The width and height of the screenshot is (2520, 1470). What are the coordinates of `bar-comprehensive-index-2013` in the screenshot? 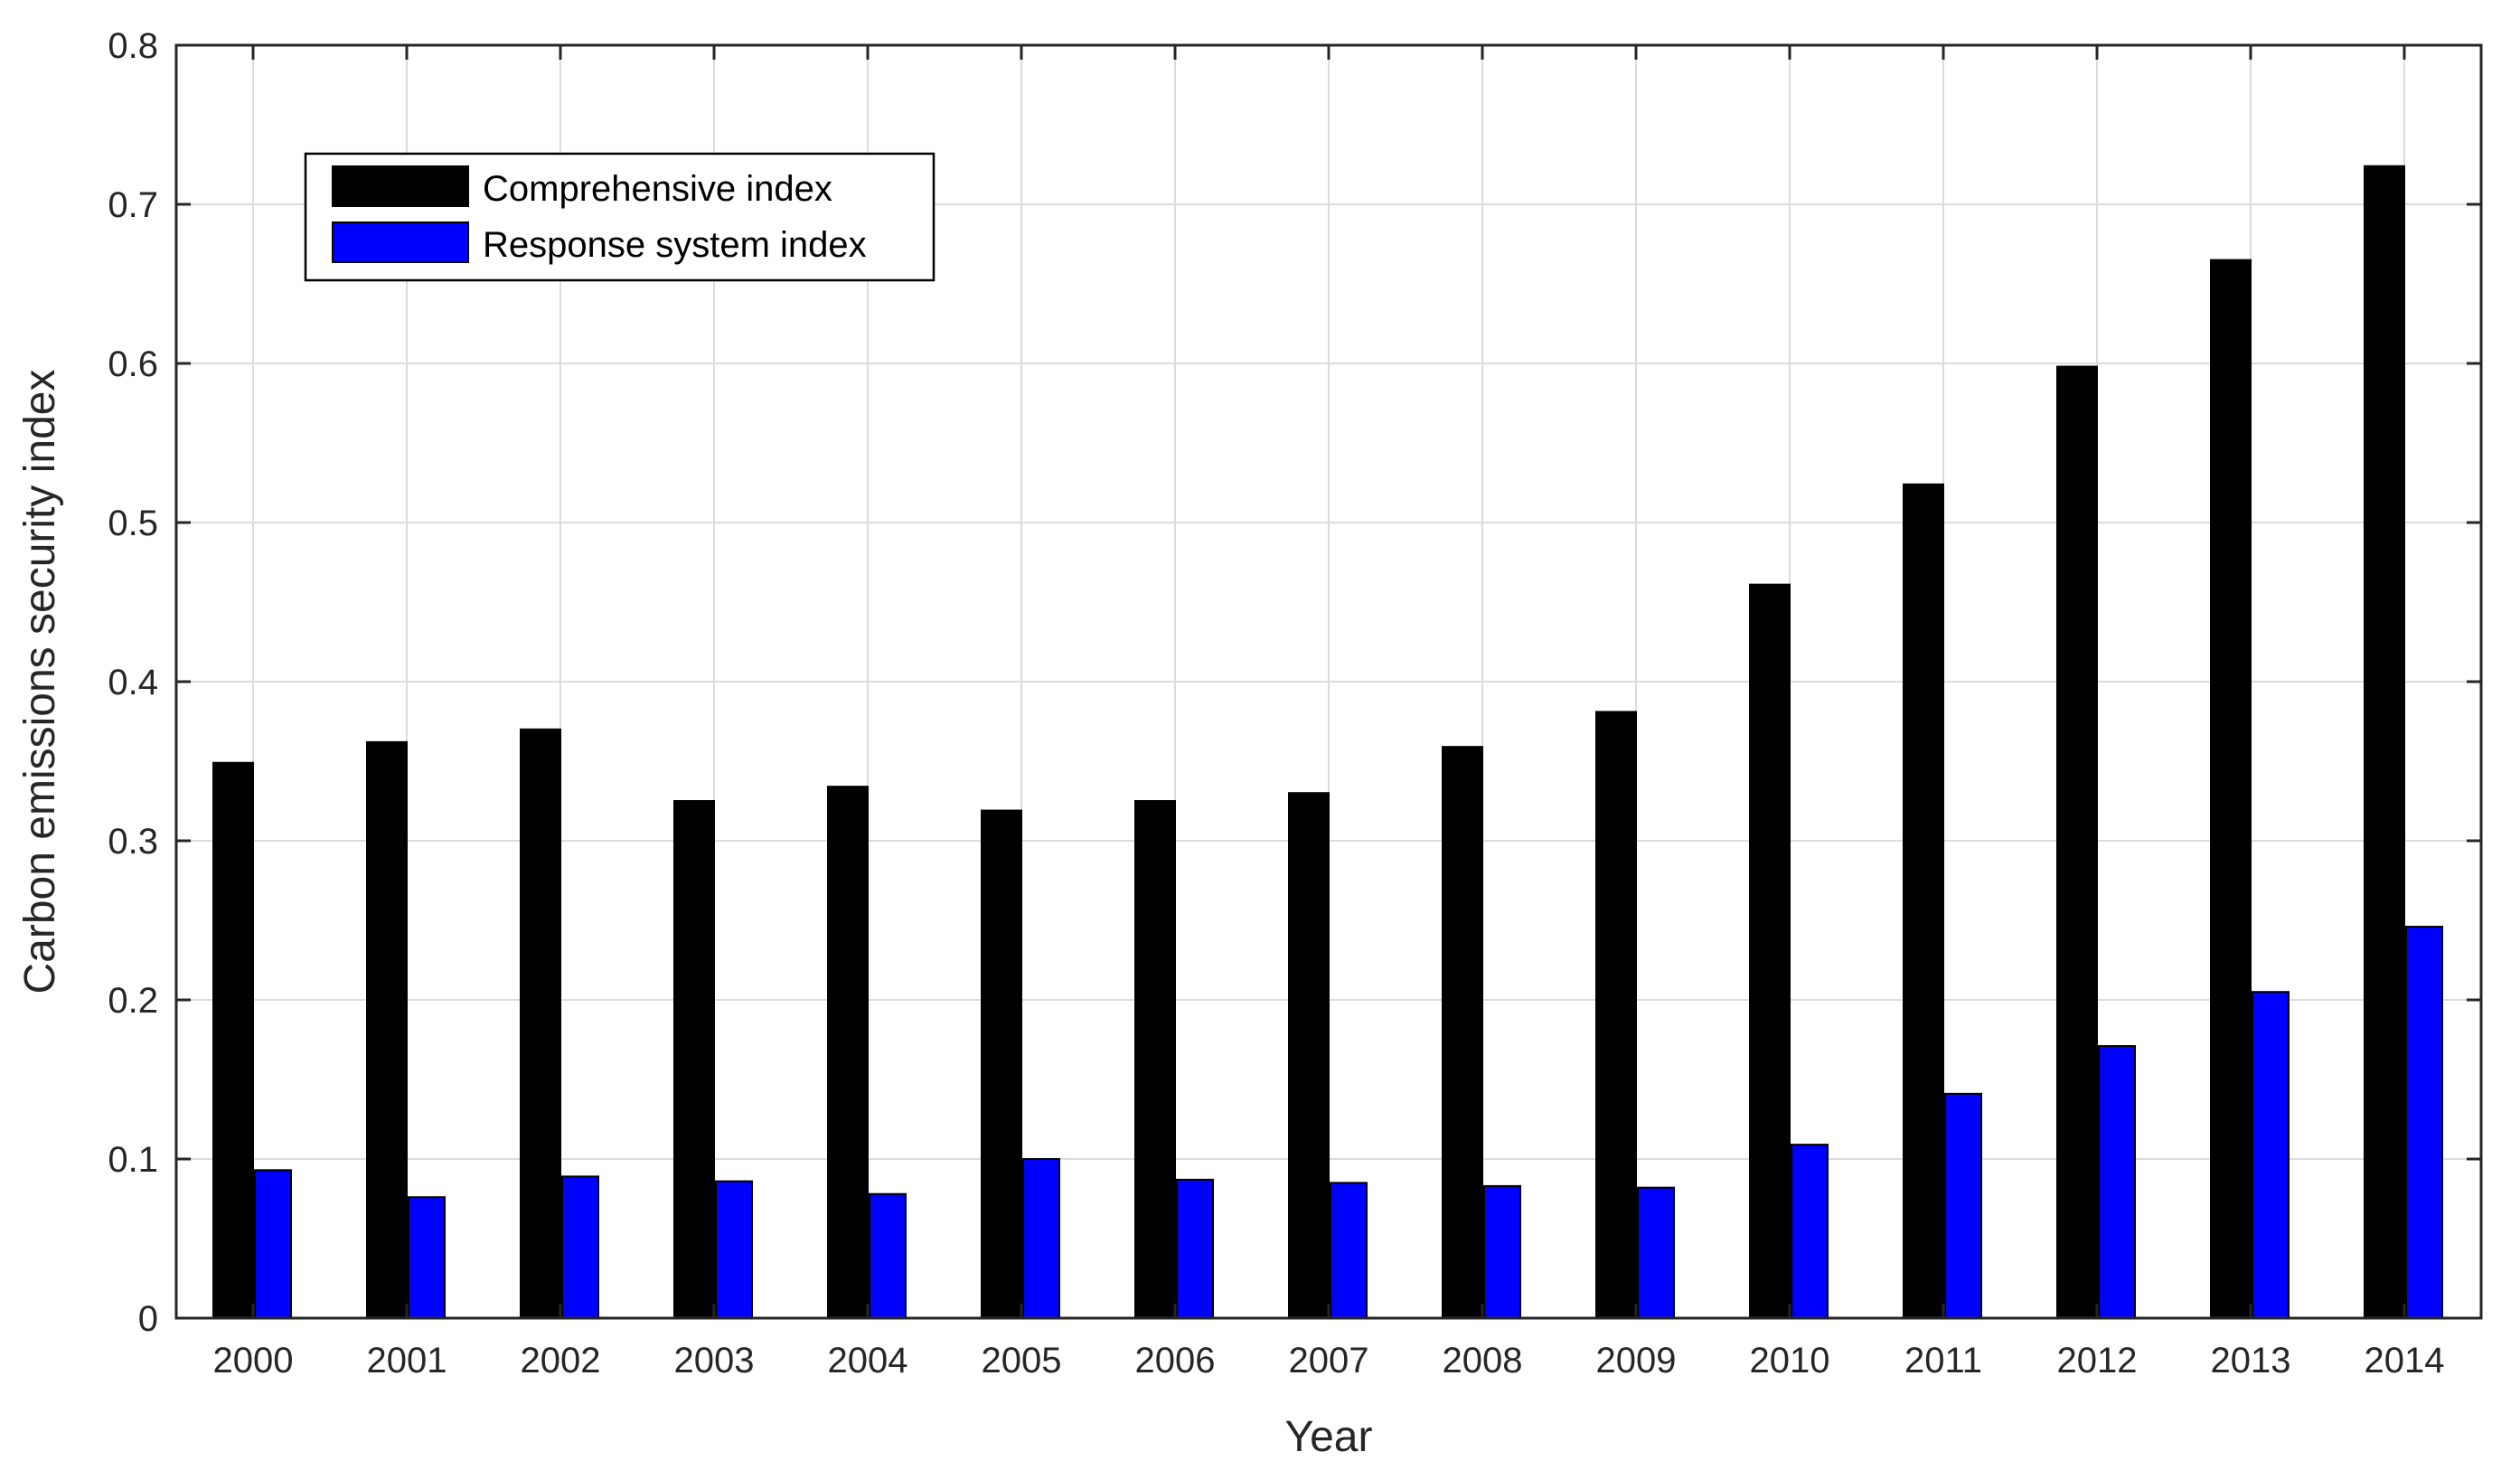 It's located at (2231, 789).